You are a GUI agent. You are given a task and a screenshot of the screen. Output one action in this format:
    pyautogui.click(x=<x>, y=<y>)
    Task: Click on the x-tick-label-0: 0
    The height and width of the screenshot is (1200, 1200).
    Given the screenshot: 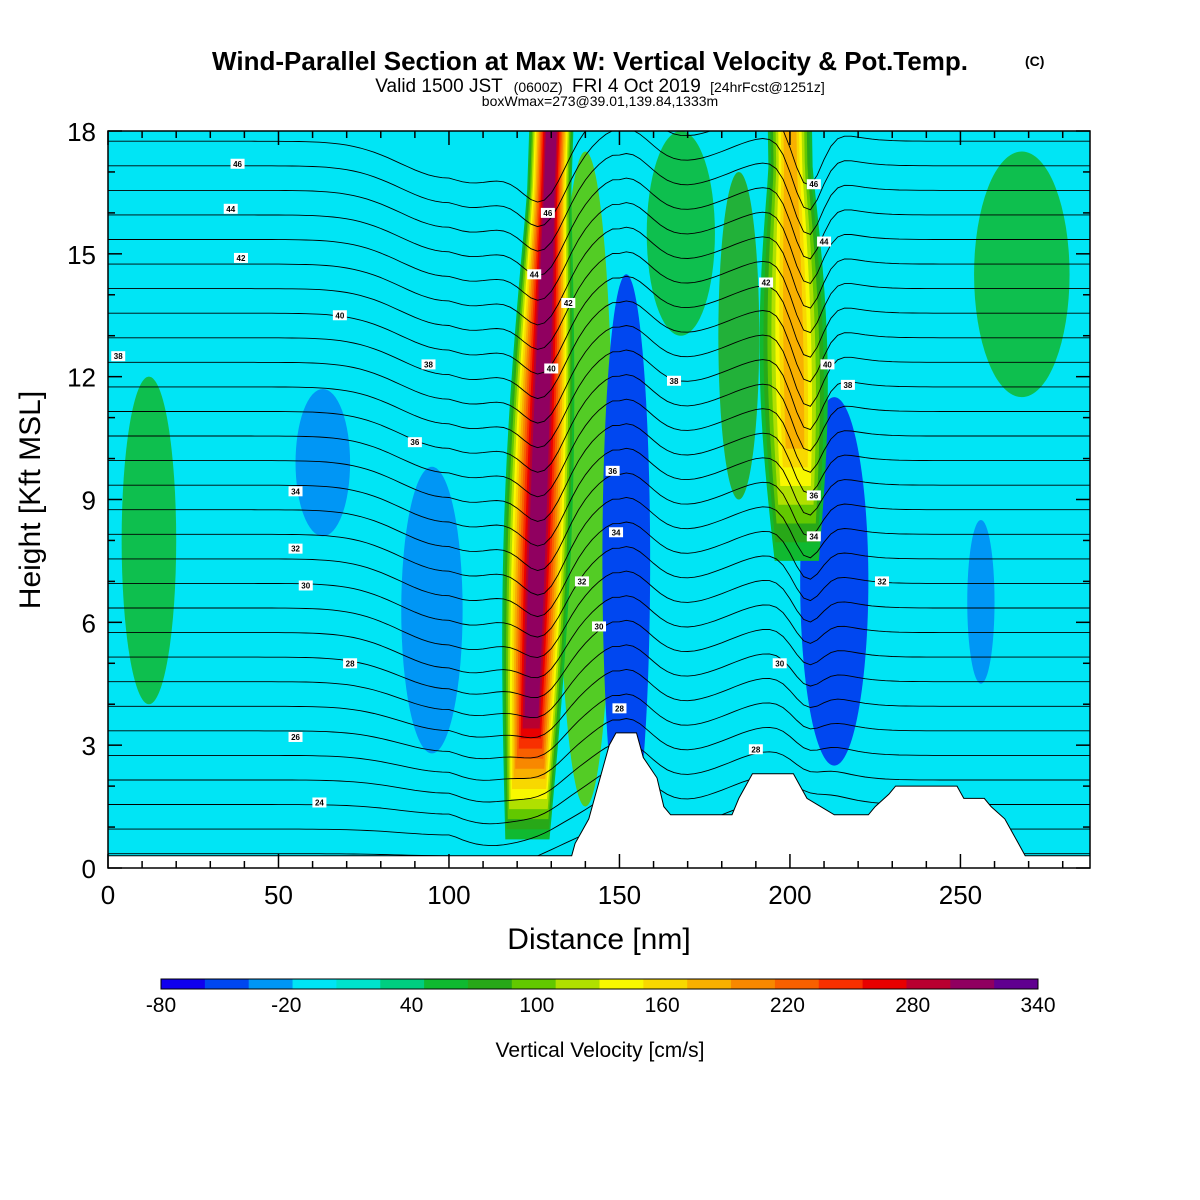 What is the action you would take?
    pyautogui.click(x=108, y=895)
    